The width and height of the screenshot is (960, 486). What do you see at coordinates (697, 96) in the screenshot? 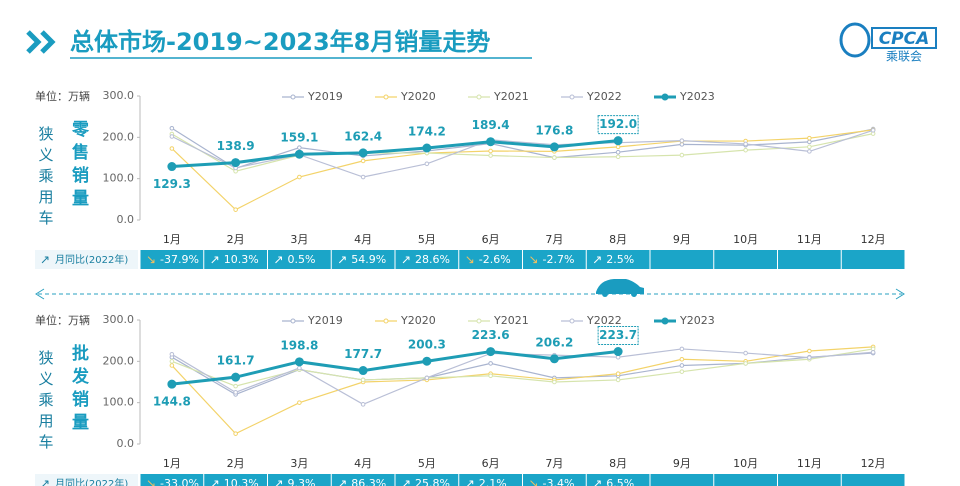
I see `legend-label: Y2023` at bounding box center [697, 96].